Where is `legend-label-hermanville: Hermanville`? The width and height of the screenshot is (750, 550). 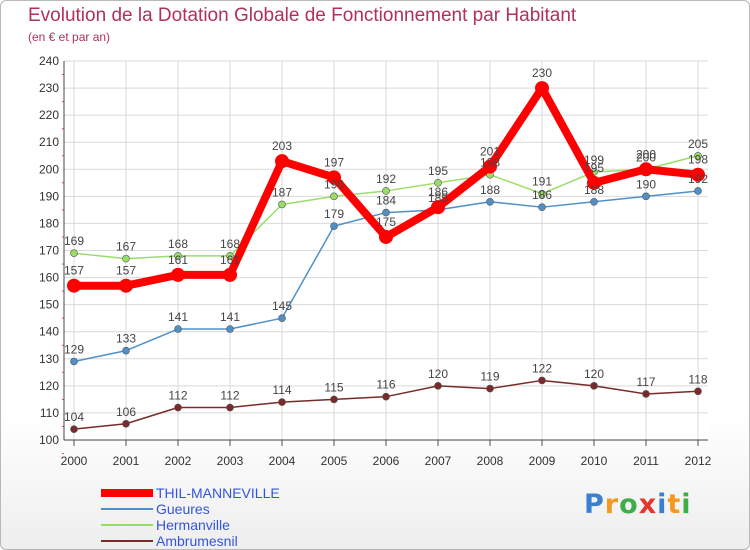
legend-label-hermanville: Hermanville is located at coordinates (193, 525).